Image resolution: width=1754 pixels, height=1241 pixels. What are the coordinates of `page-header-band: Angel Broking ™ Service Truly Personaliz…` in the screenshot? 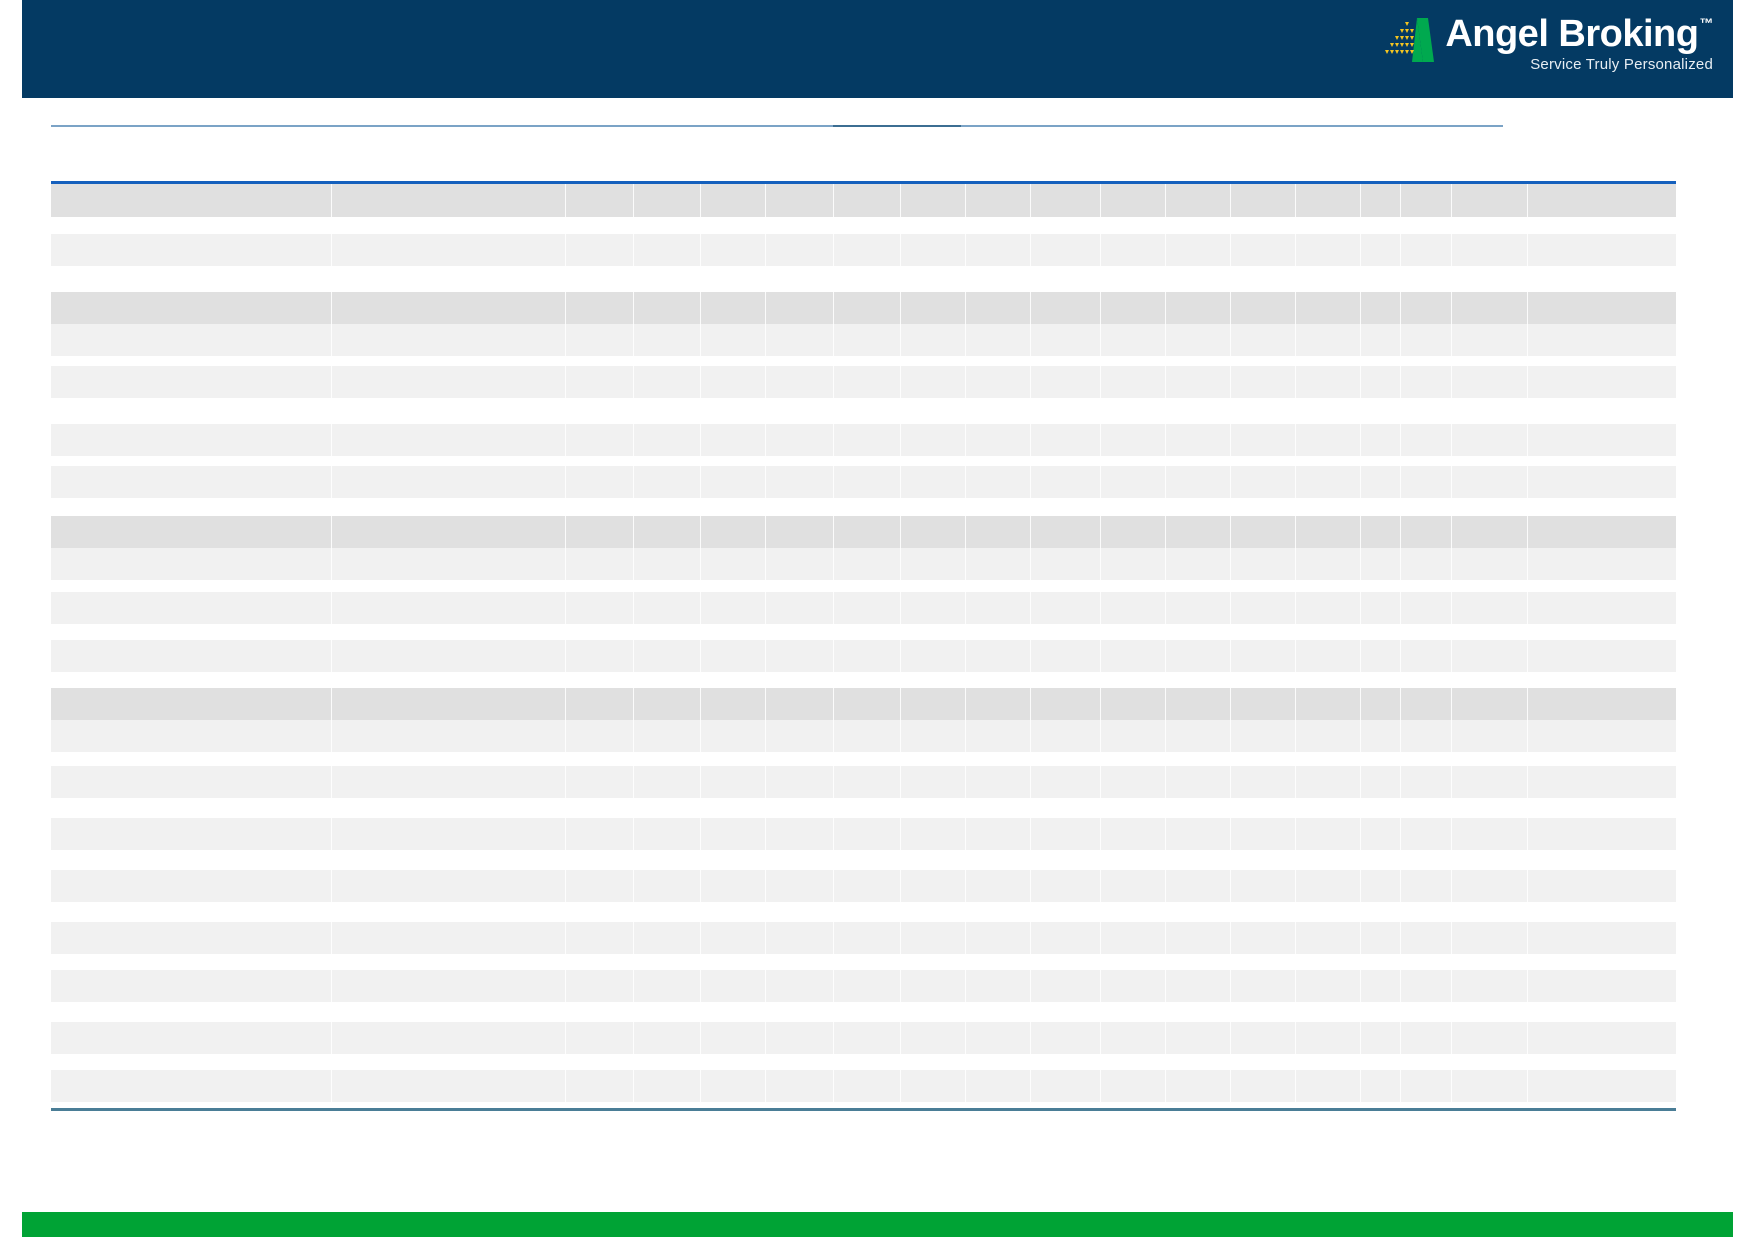 It's located at (877, 49).